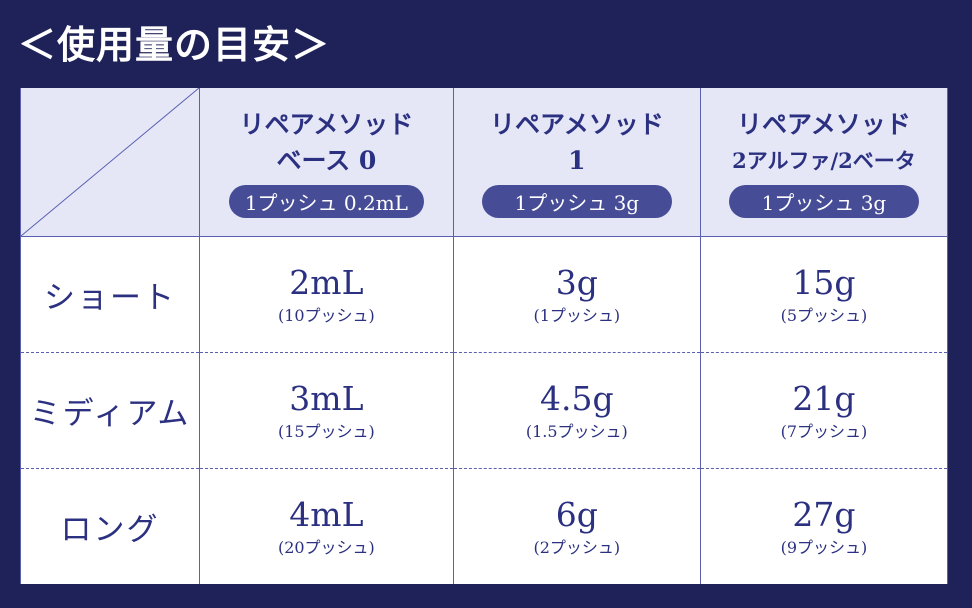 The image size is (972, 608). I want to click on row-label: ミディアム, so click(110, 410).